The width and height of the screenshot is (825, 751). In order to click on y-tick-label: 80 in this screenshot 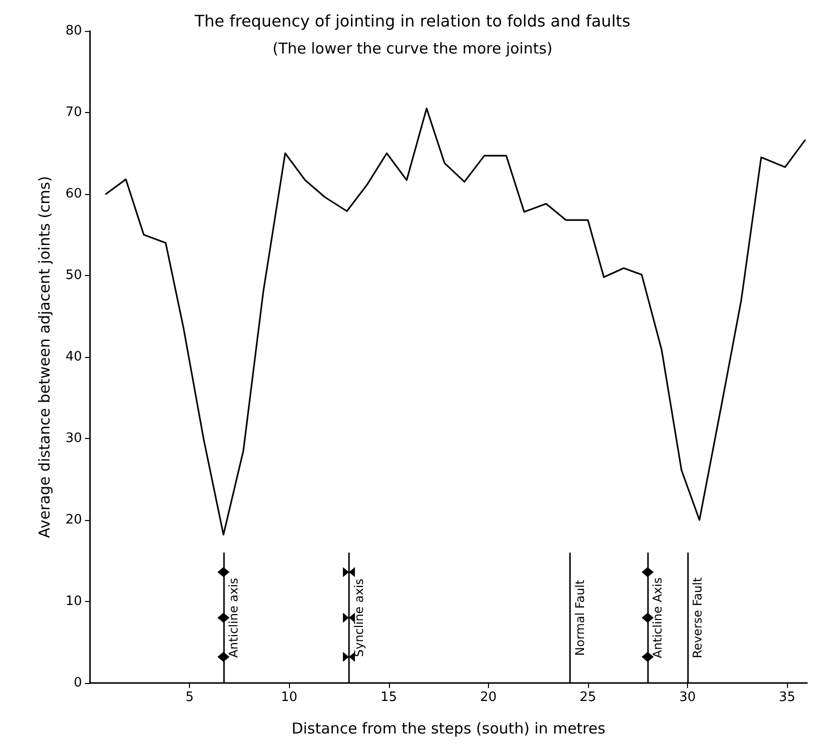, I will do `click(73, 31)`.